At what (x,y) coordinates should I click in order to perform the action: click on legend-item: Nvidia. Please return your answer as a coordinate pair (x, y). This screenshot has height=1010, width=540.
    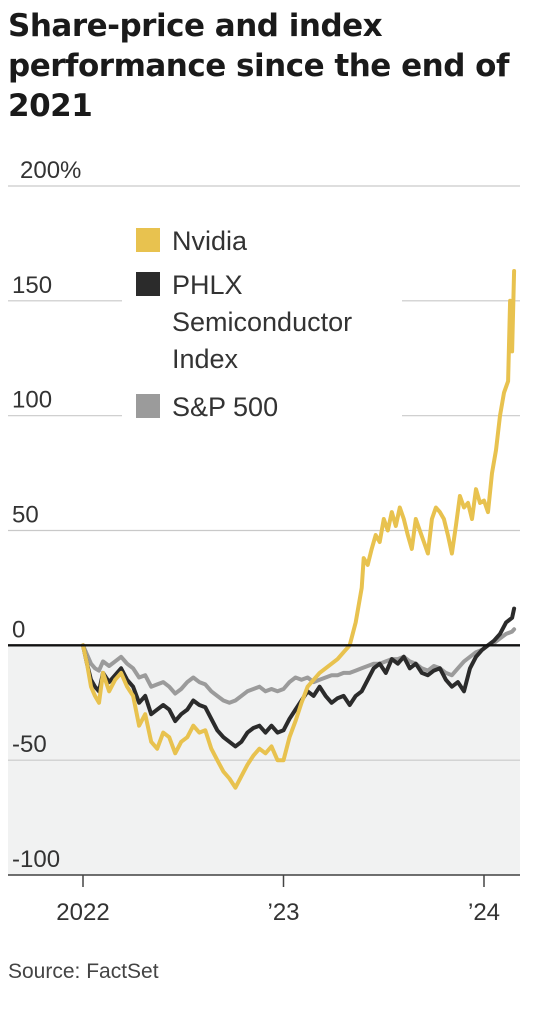
    Looking at the image, I should click on (262, 242).